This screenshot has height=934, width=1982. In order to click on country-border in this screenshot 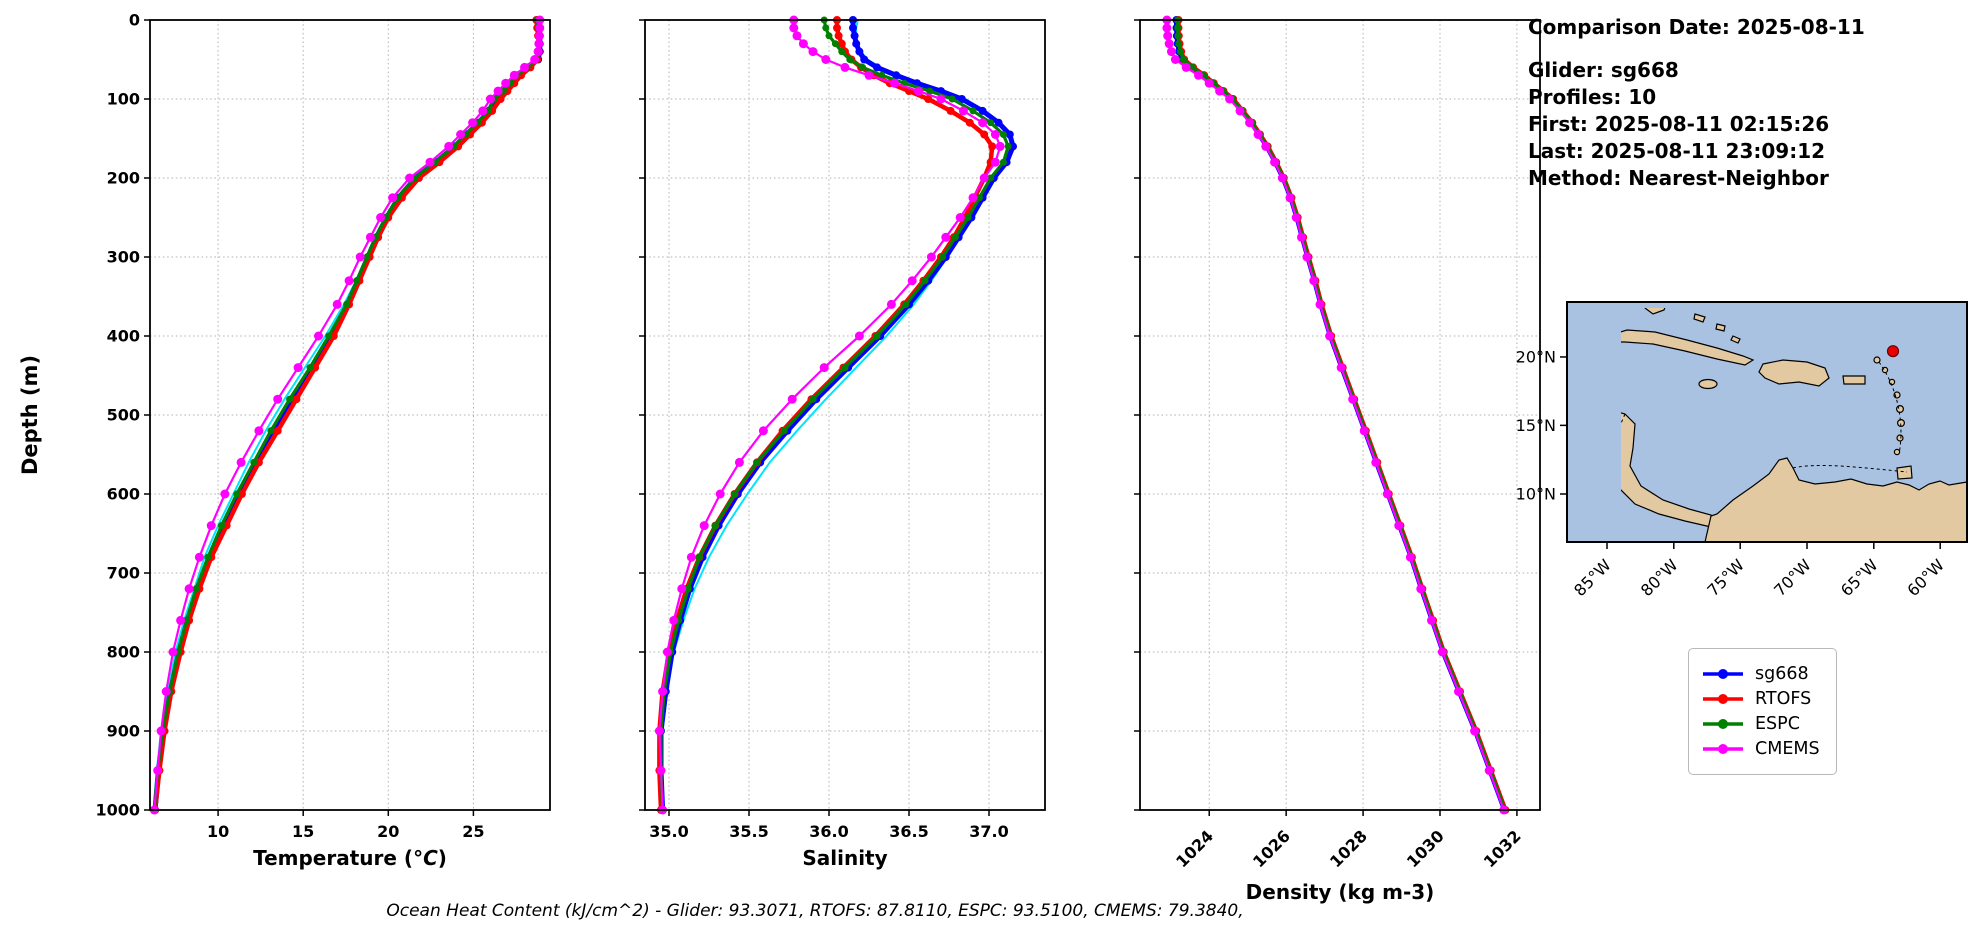, I will do `click(1623, 419)`.